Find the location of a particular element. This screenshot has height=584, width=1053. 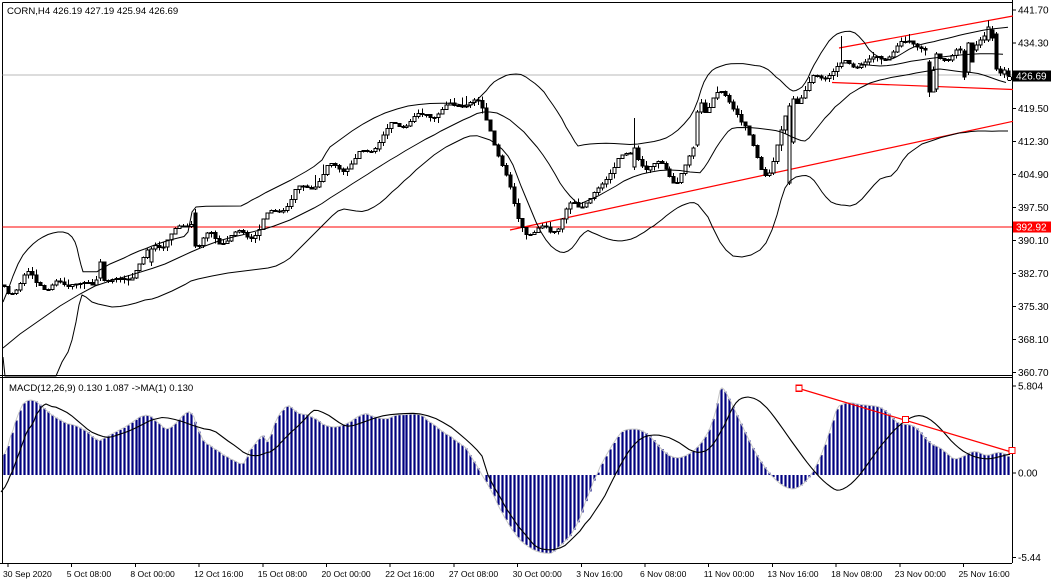

svg-text:CORN,H4 426.19 427.19 425.94: CORN,H4 426.19 427.19 425.94 426.69 is located at coordinates (92, 11).